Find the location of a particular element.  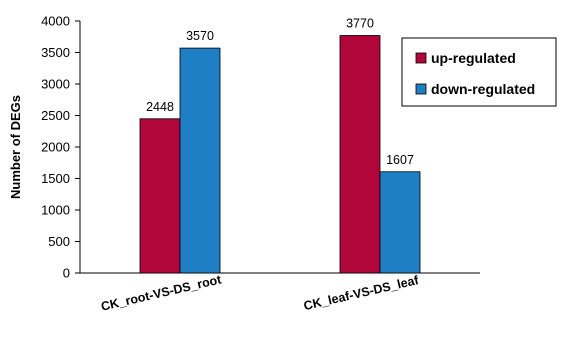

legend: up-regulated down-regulated is located at coordinates (479, 72).